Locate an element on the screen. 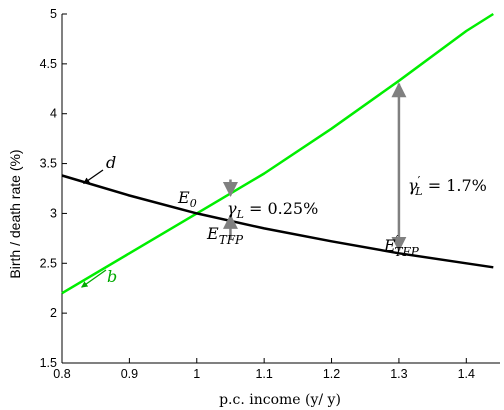 This screenshot has width=504, height=410. x-tick-label: 1.1 is located at coordinates (263, 374).